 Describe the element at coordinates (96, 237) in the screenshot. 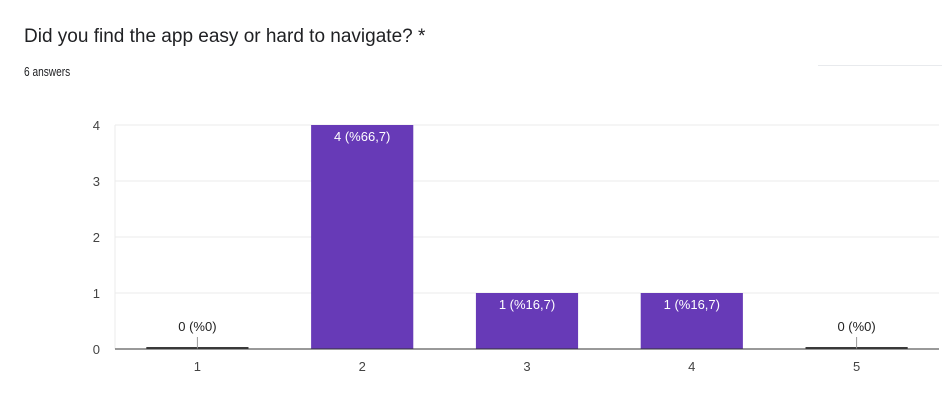

I see `y-tick-label: 2` at that location.